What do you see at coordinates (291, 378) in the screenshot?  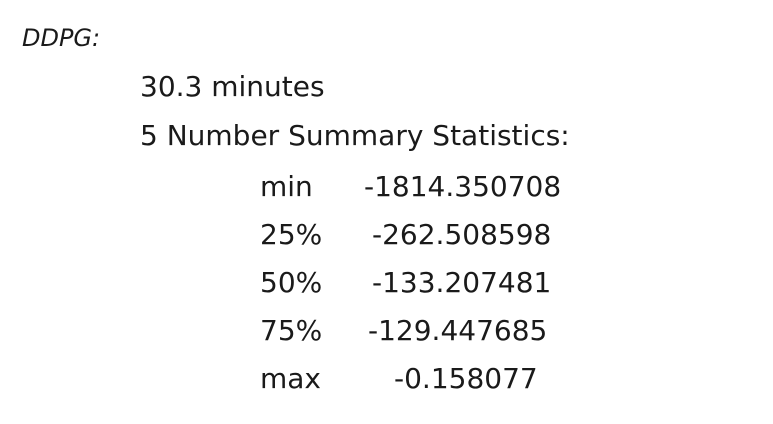 I see `stat-label: max` at bounding box center [291, 378].